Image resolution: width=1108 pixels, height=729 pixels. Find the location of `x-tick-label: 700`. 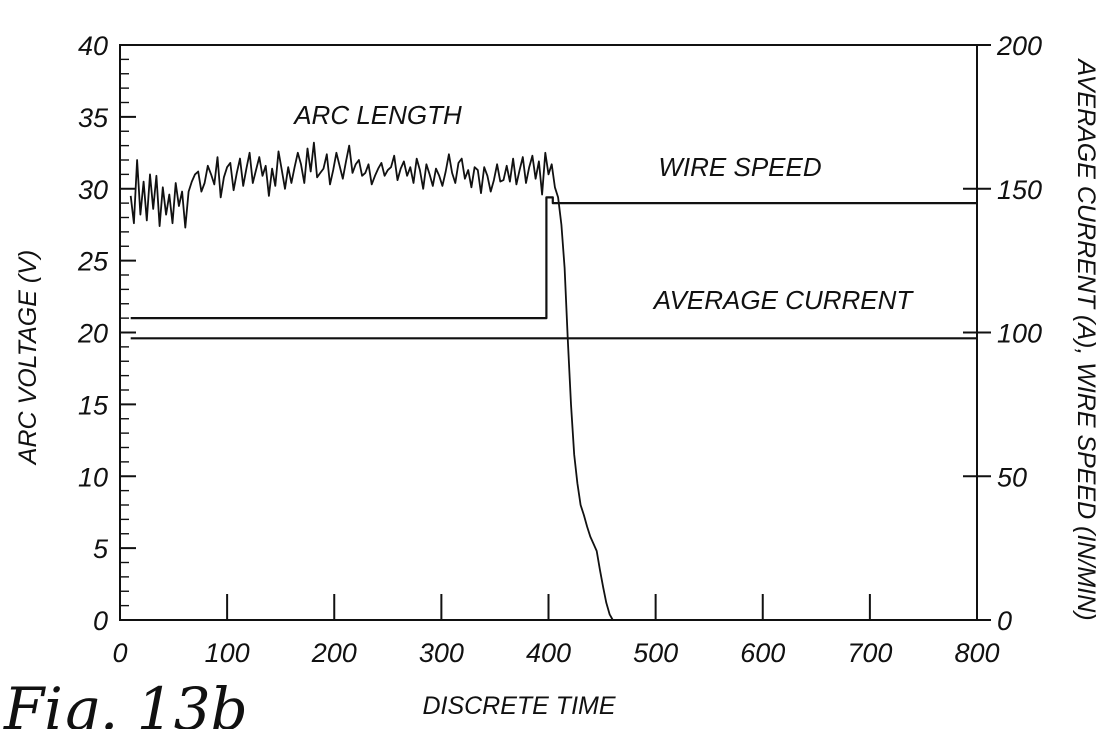

x-tick-label: 700 is located at coordinates (869, 653).